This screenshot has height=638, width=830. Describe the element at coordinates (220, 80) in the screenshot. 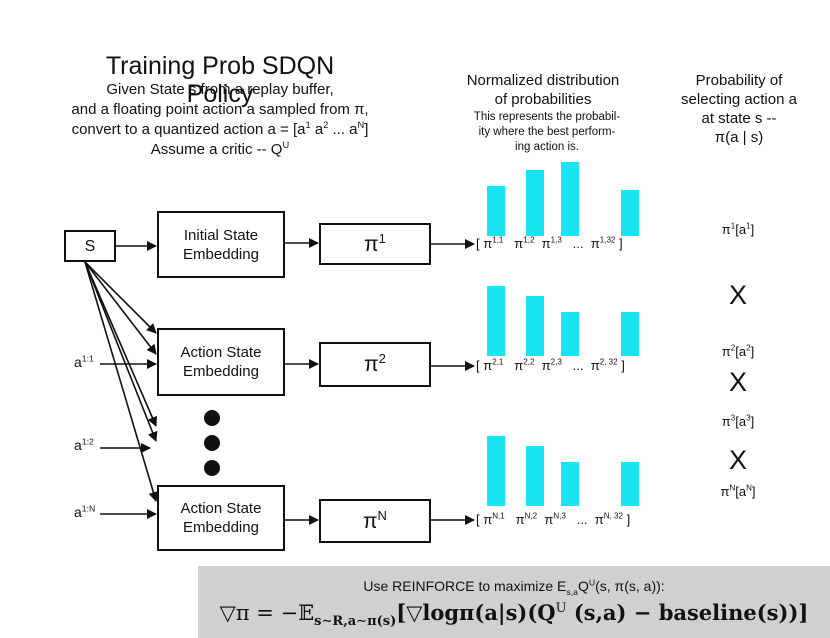

I see `diagram-title: Training Prob SDQN Policy` at that location.